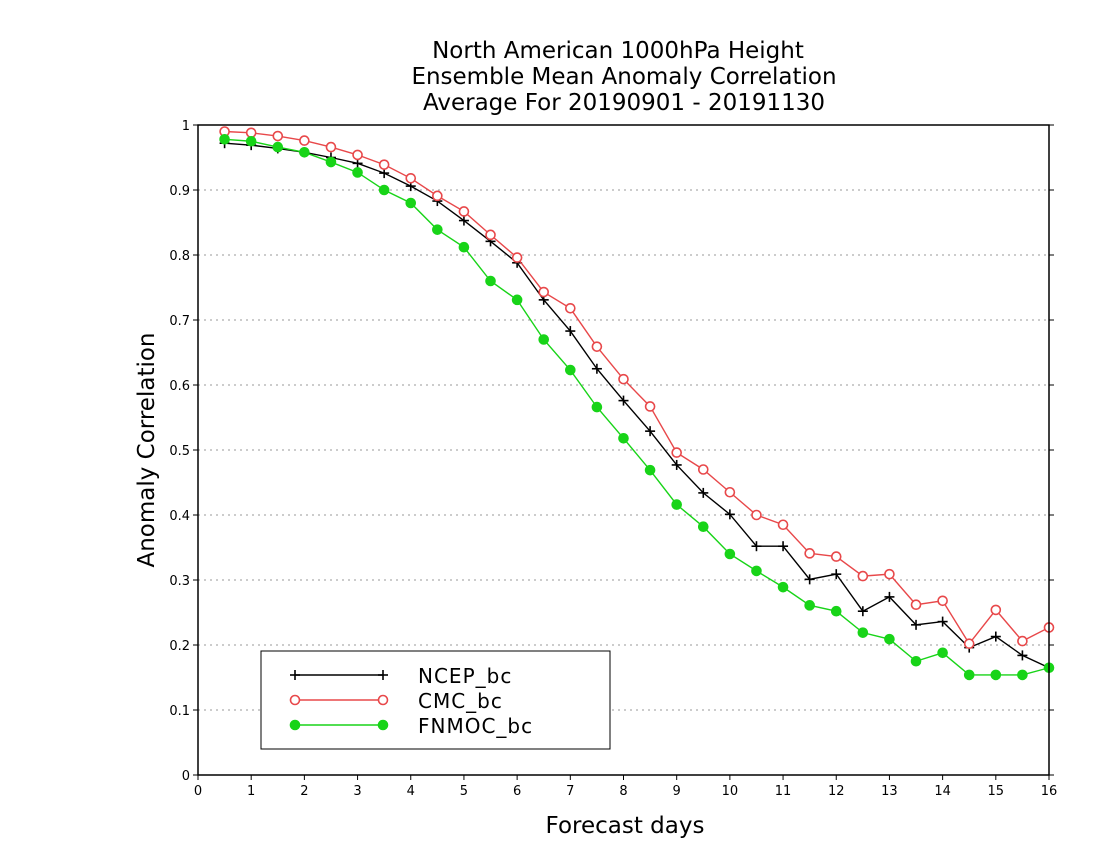  What do you see at coordinates (179, 321) in the screenshot?
I see `y-tick-label: 0.7` at bounding box center [179, 321].